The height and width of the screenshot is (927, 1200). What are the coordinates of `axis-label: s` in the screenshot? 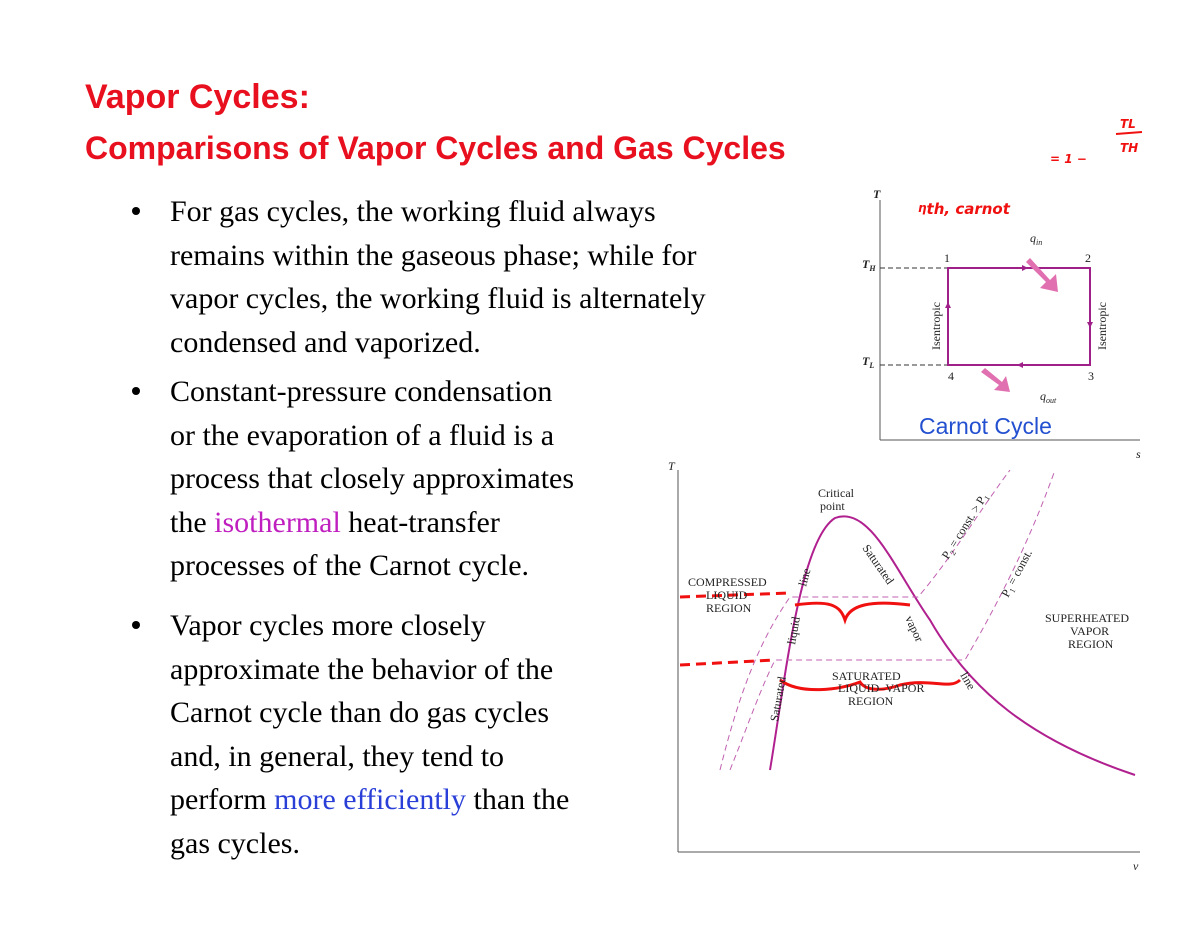 It's located at (1138, 454).